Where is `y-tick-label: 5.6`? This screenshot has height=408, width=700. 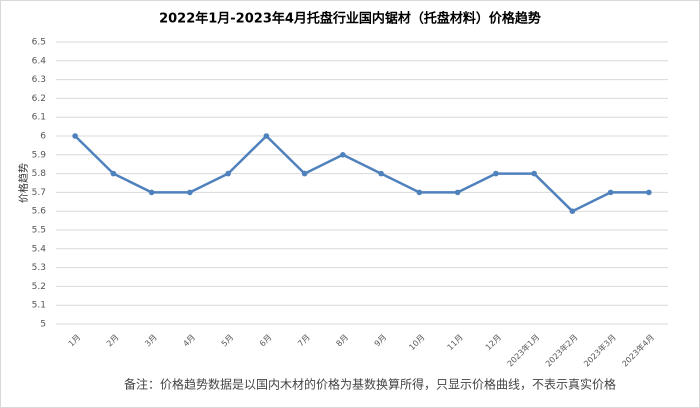 y-tick-label: 5.6 is located at coordinates (39, 212).